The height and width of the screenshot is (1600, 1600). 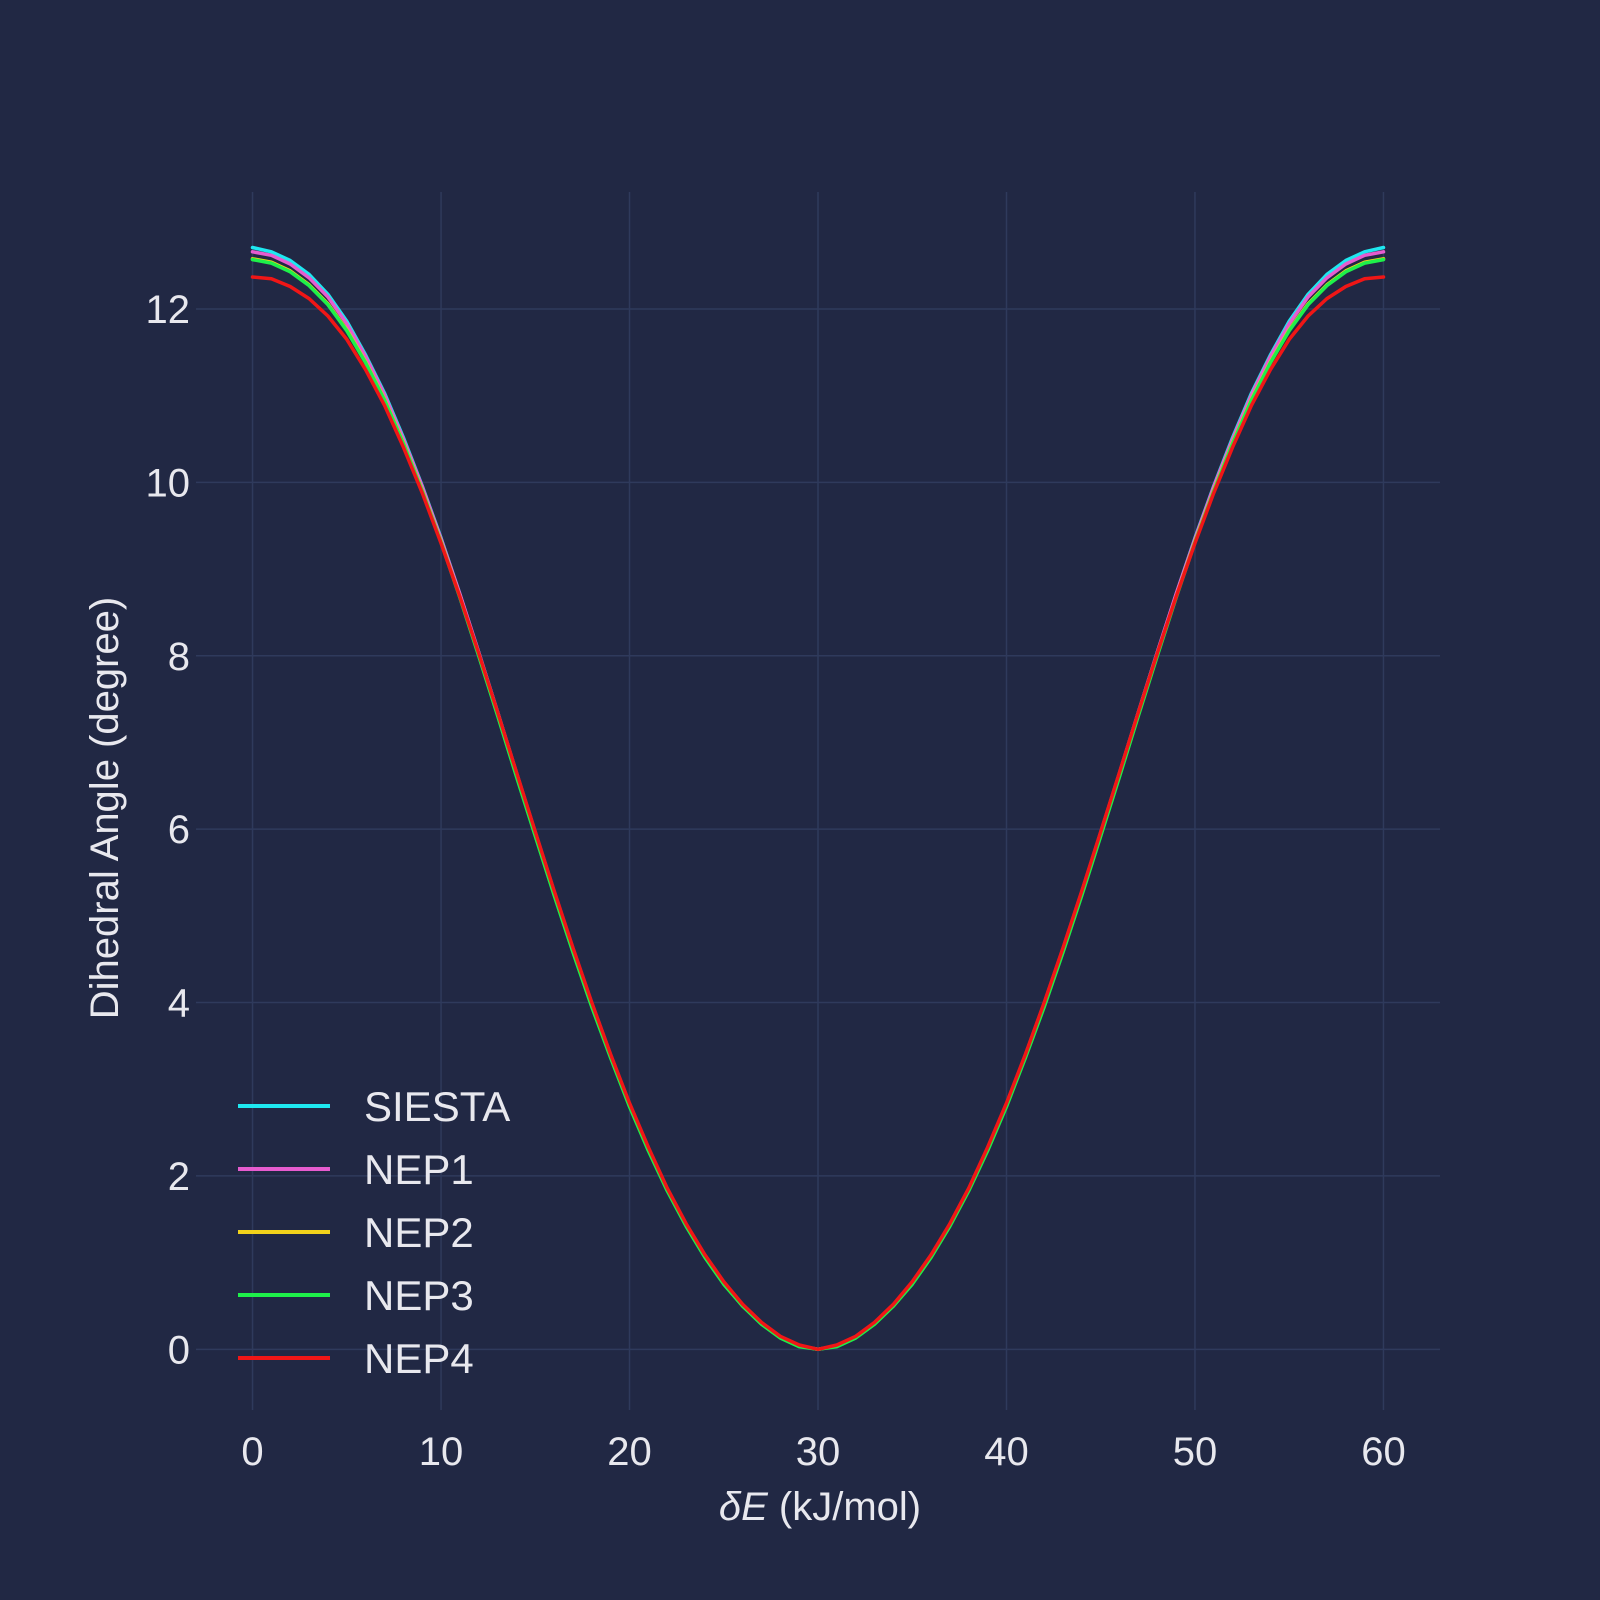 I want to click on x-axis-ticks: 0 10 20 30 40 50 60, so click(x=823, y=1452).